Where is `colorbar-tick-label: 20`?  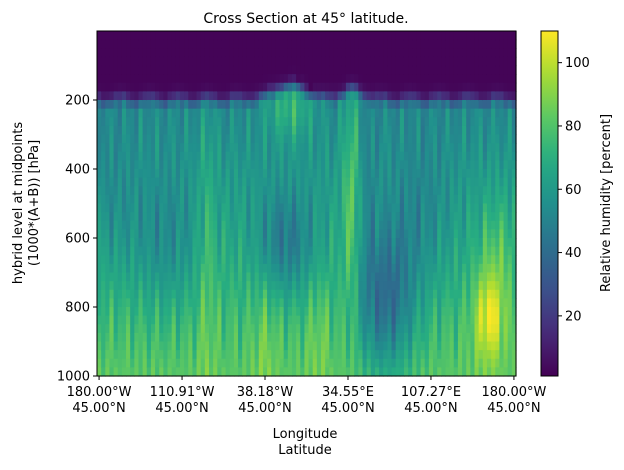 colorbar-tick-label: 20 is located at coordinates (573, 316).